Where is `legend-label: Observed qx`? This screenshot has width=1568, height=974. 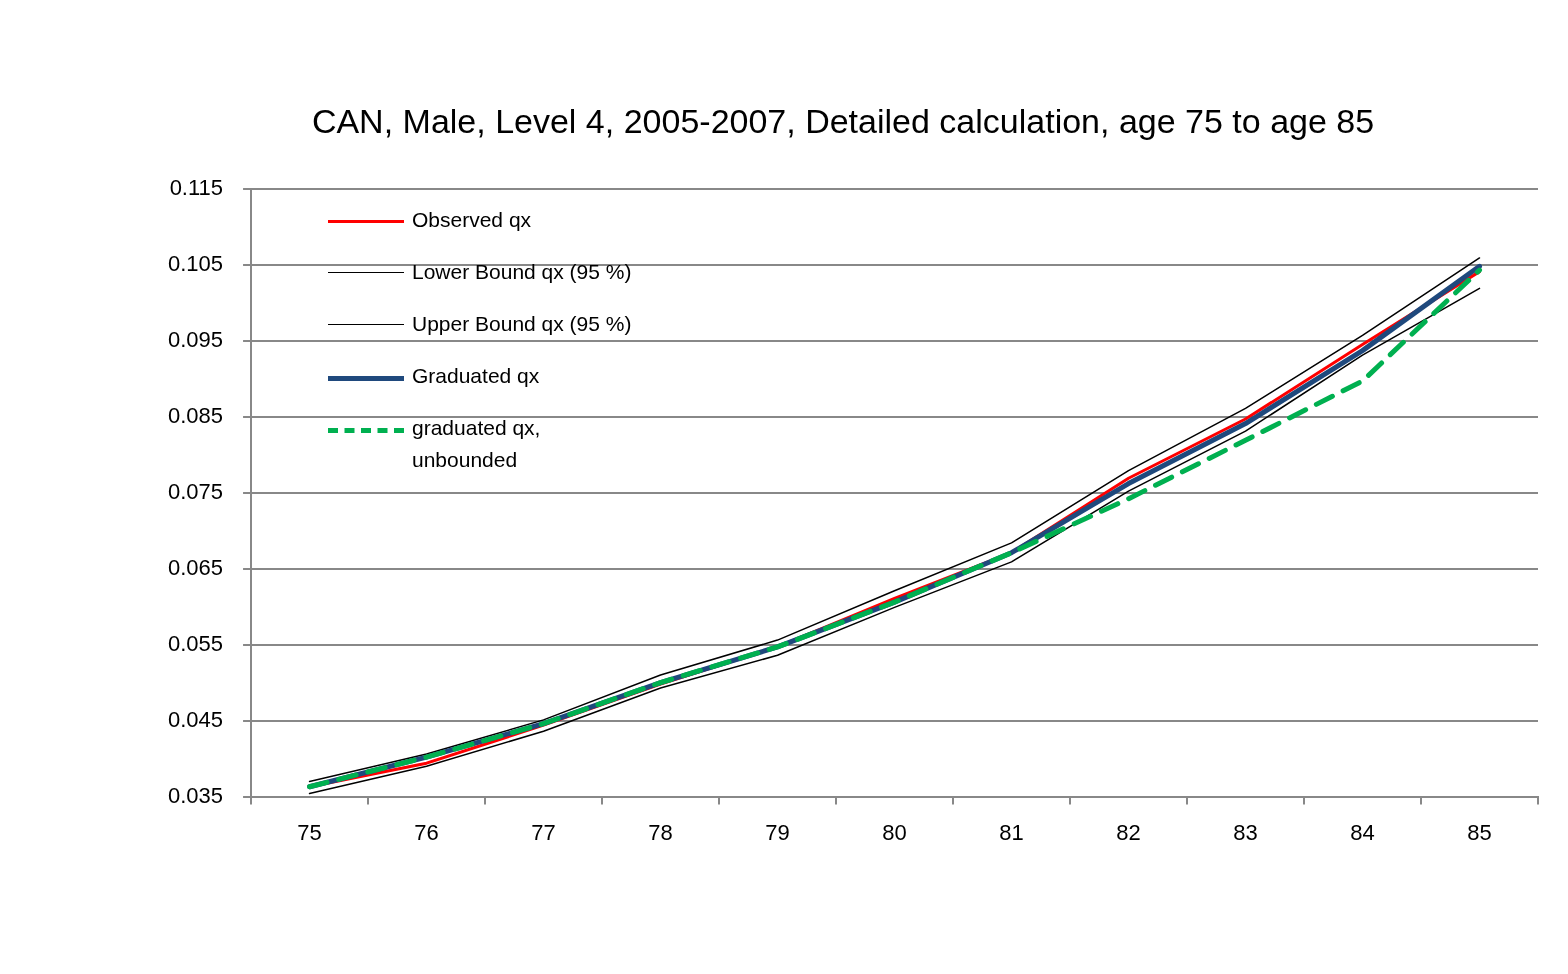
legend-label: Observed qx is located at coordinates (472, 220).